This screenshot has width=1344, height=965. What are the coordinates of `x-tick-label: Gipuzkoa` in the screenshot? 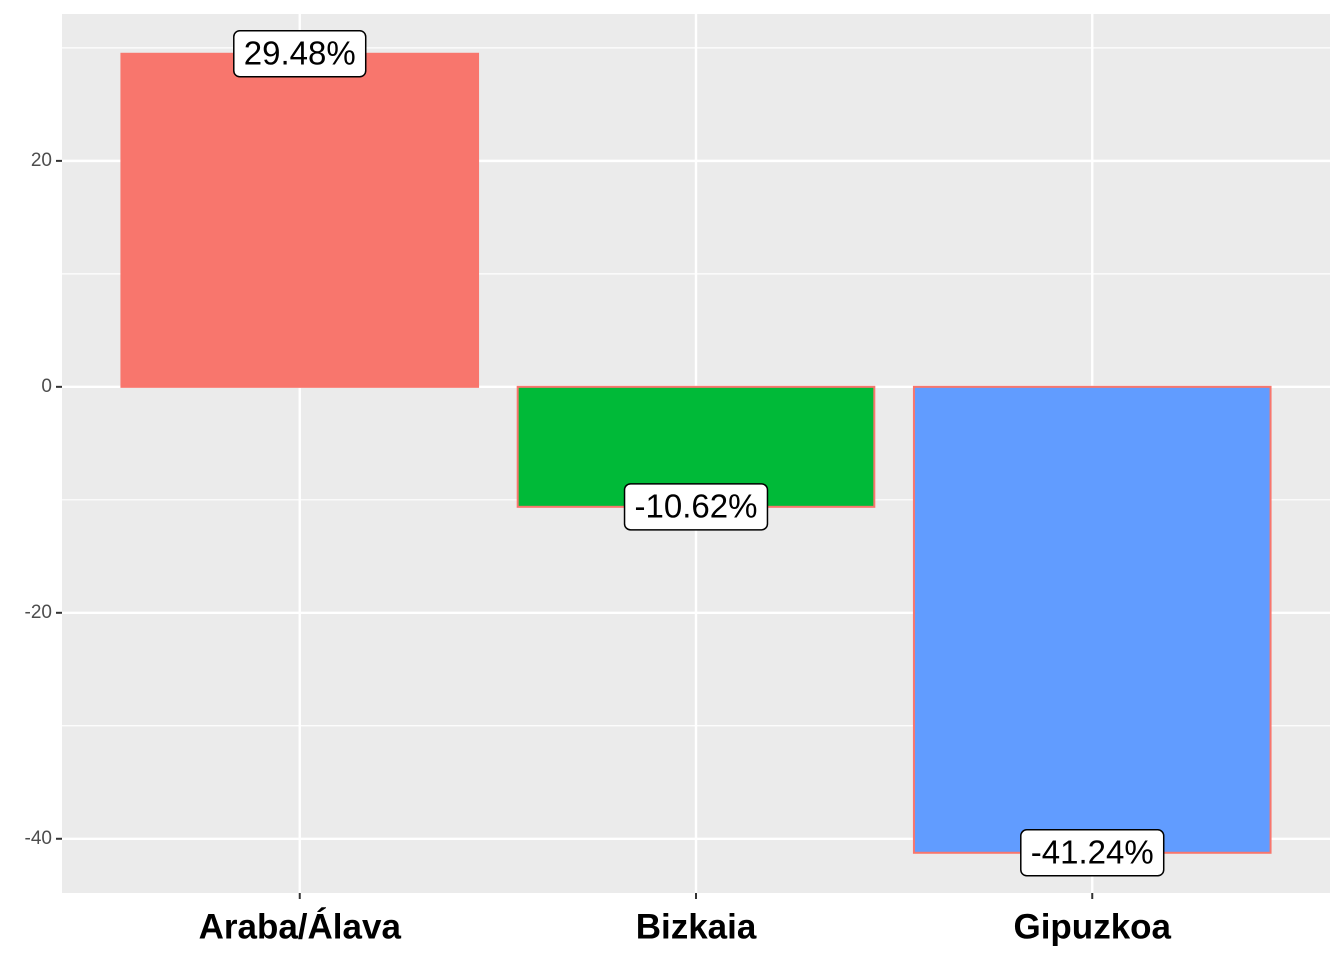 It's located at (1092, 926).